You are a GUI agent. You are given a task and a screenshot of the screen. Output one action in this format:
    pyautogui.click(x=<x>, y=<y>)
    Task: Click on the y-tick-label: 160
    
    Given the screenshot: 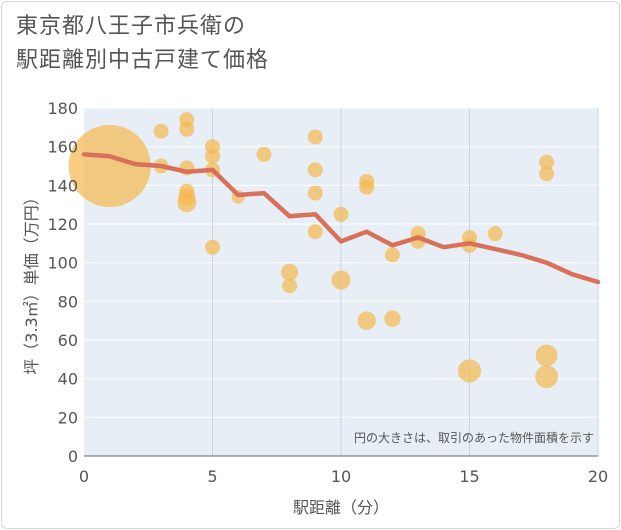 What is the action you would take?
    pyautogui.click(x=62, y=147)
    